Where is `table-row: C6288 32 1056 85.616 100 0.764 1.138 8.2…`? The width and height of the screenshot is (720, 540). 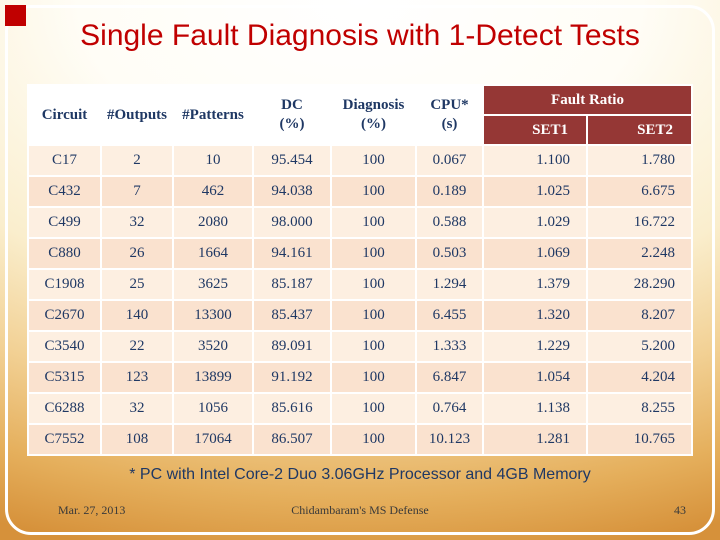 table-row: C6288 32 1056 85.616 100 0.764 1.138 8.2… is located at coordinates (360, 408).